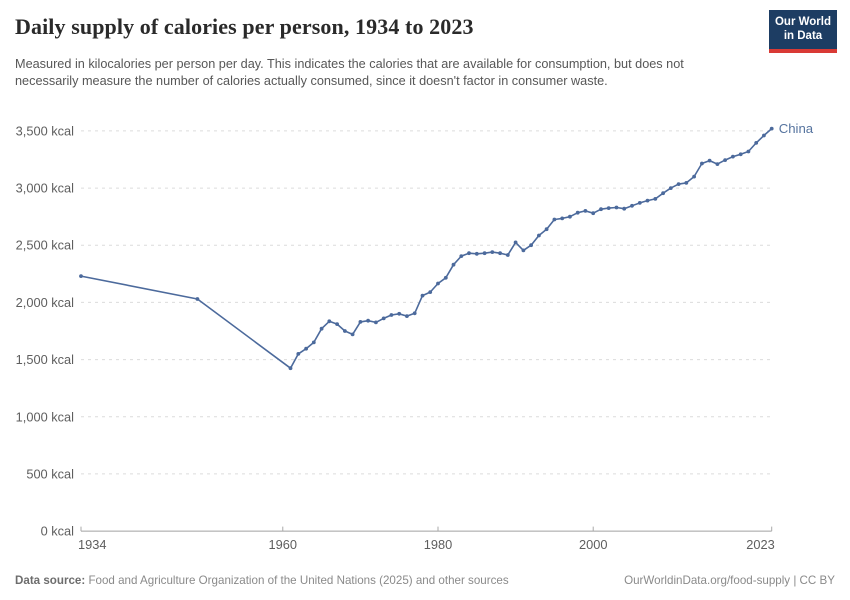  I want to click on x-axis-tick-label: 1934, so click(92, 544).